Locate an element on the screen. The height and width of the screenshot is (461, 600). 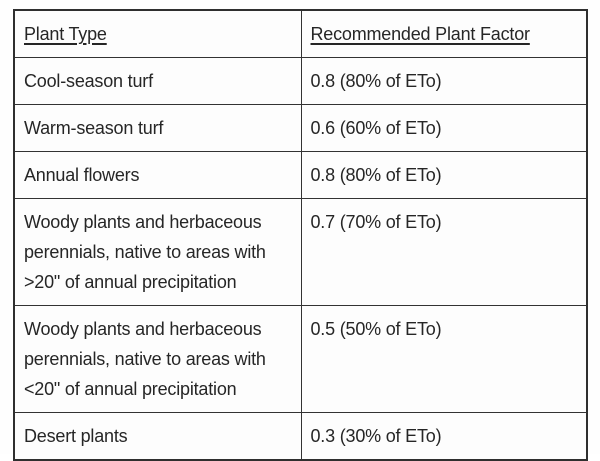
plant-type-cell: Cool-season turf is located at coordinates (157, 81).